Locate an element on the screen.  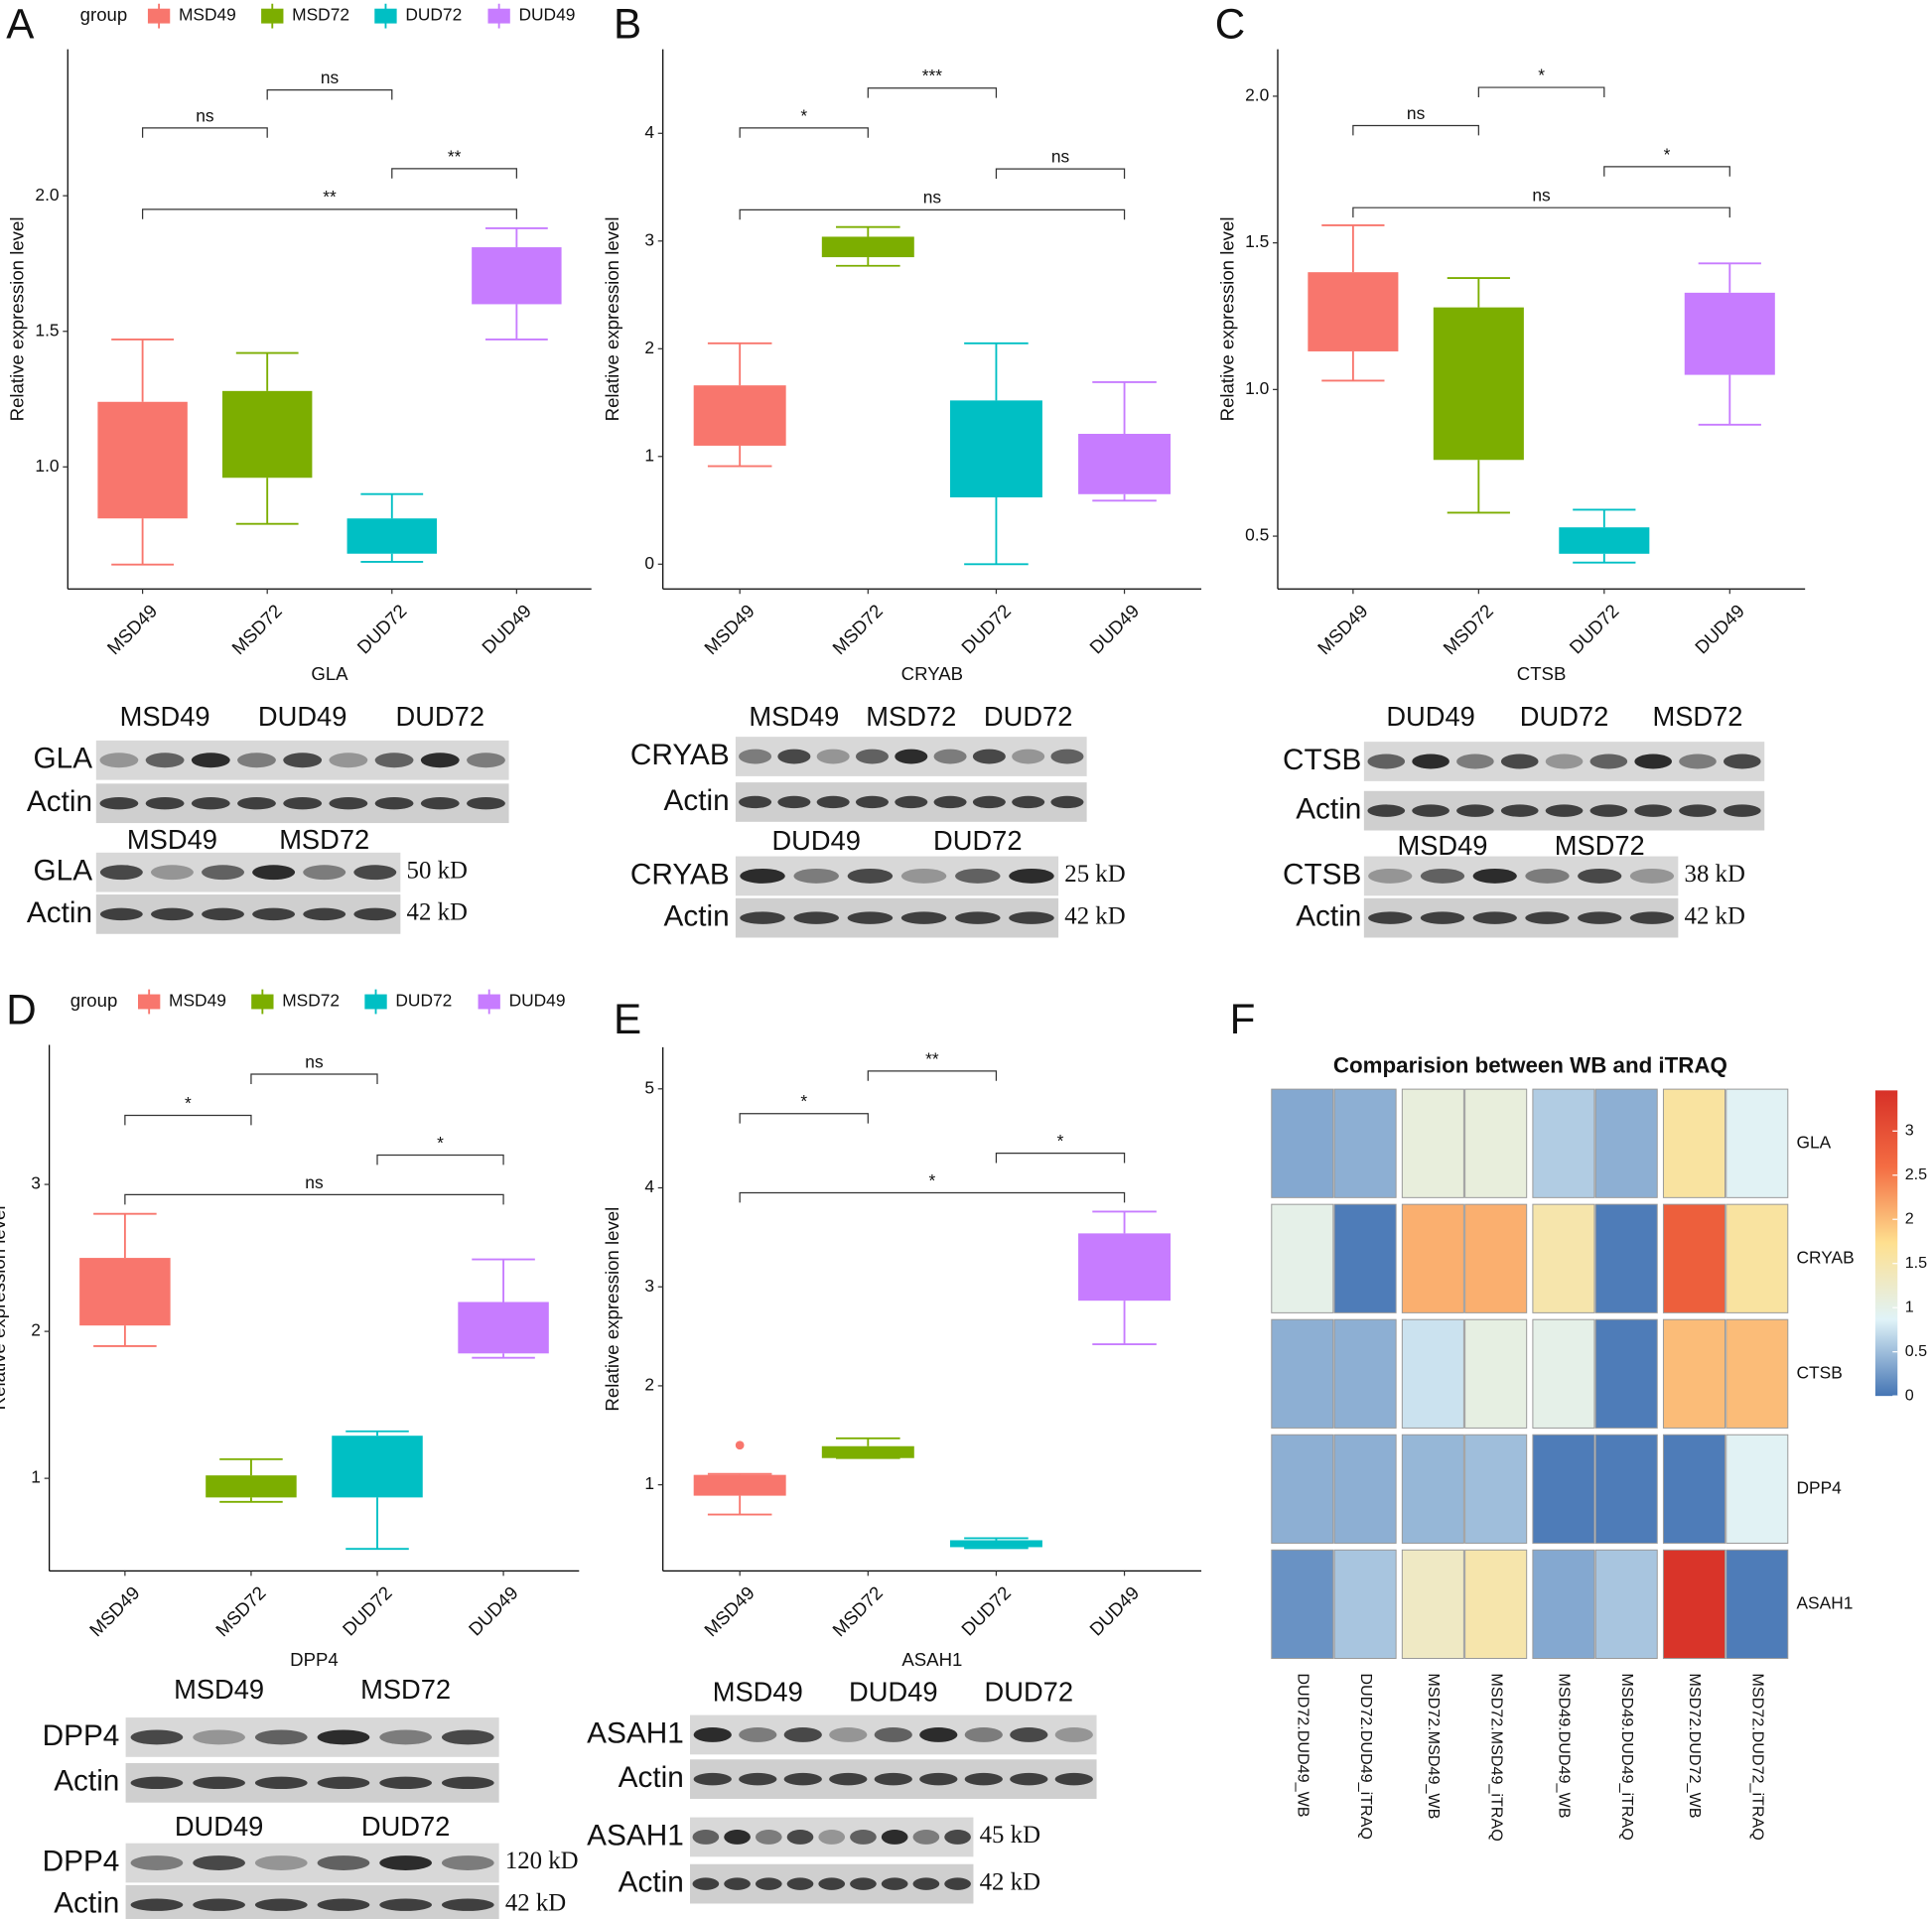
blot-size-label: 50 kD is located at coordinates (438, 870).